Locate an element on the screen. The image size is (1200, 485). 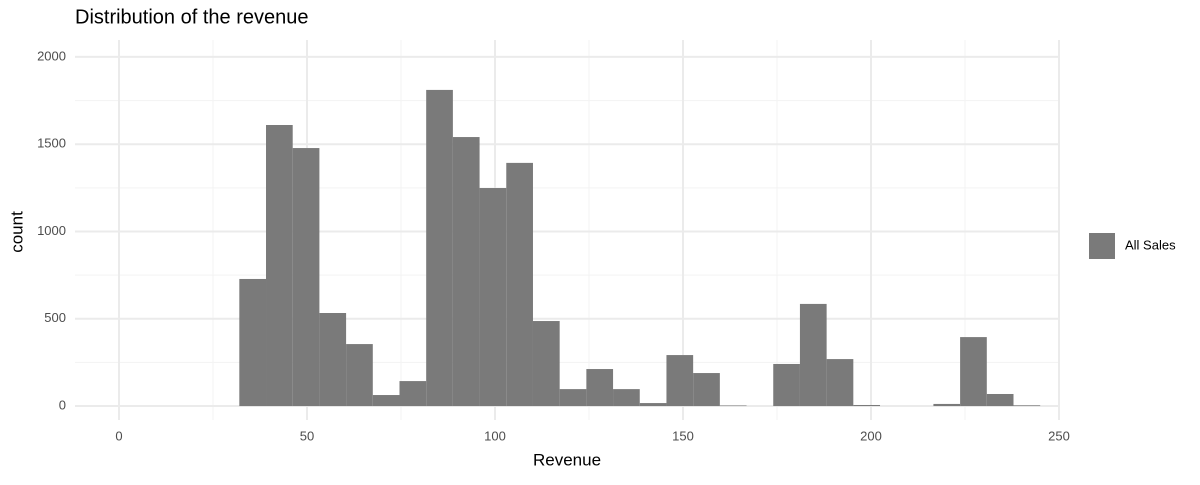
legend-swatch is located at coordinates (1102, 246).